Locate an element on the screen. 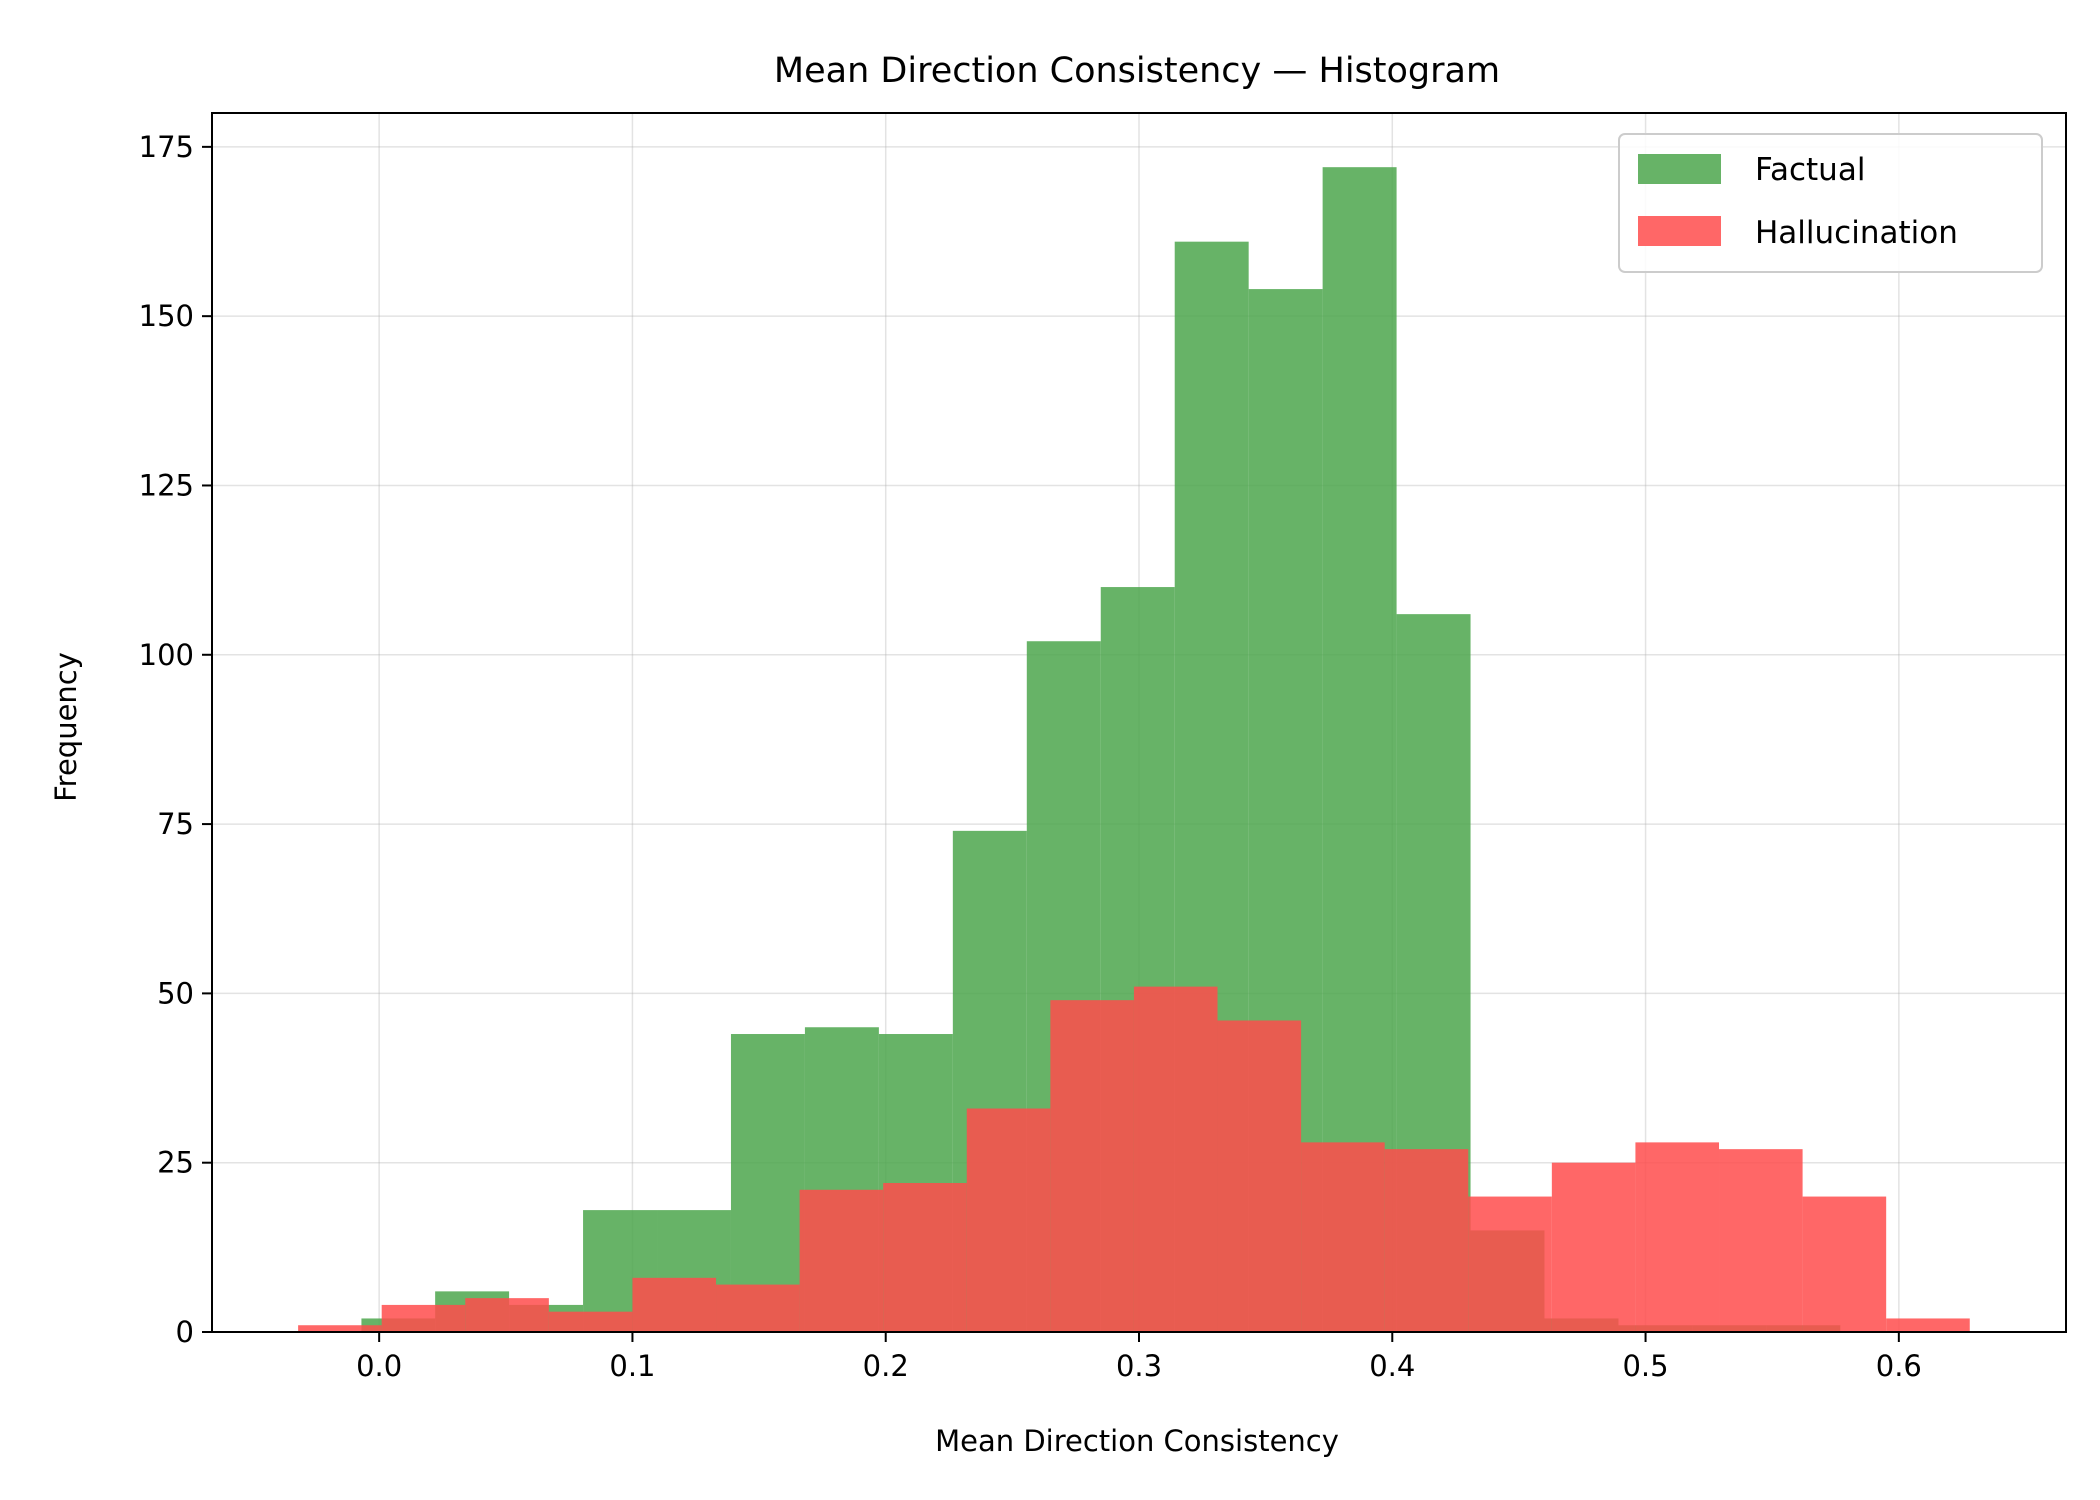  y-axis: 0 25 50 75 100 125 150 175 is located at coordinates (175, 739).